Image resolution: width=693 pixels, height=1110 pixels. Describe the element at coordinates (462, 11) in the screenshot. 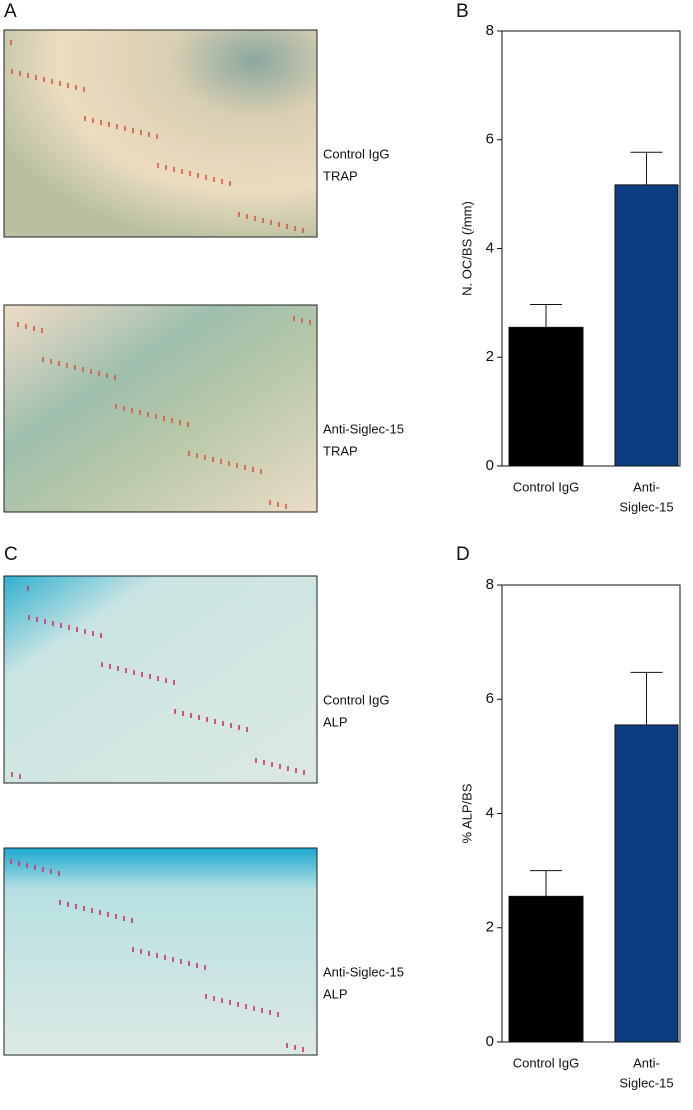

I see `panel-label: B` at that location.